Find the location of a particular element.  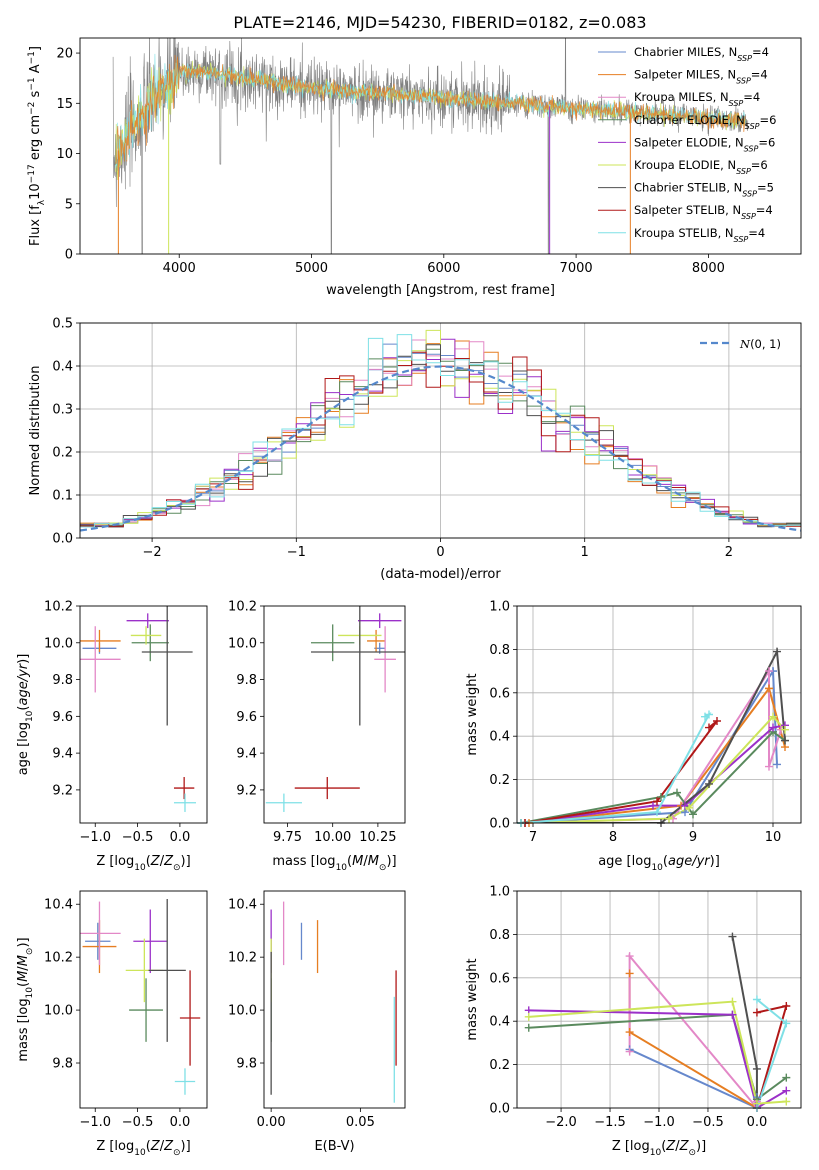

legend-text: Salpeter MILES, N is located at coordinates (685, 75).